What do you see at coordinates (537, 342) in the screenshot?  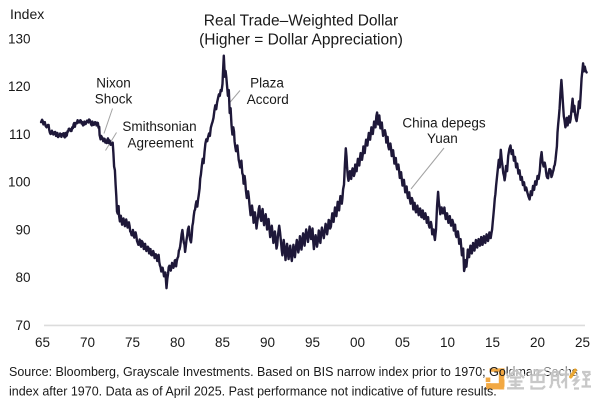 I see `svg-text: 20` at bounding box center [537, 342].